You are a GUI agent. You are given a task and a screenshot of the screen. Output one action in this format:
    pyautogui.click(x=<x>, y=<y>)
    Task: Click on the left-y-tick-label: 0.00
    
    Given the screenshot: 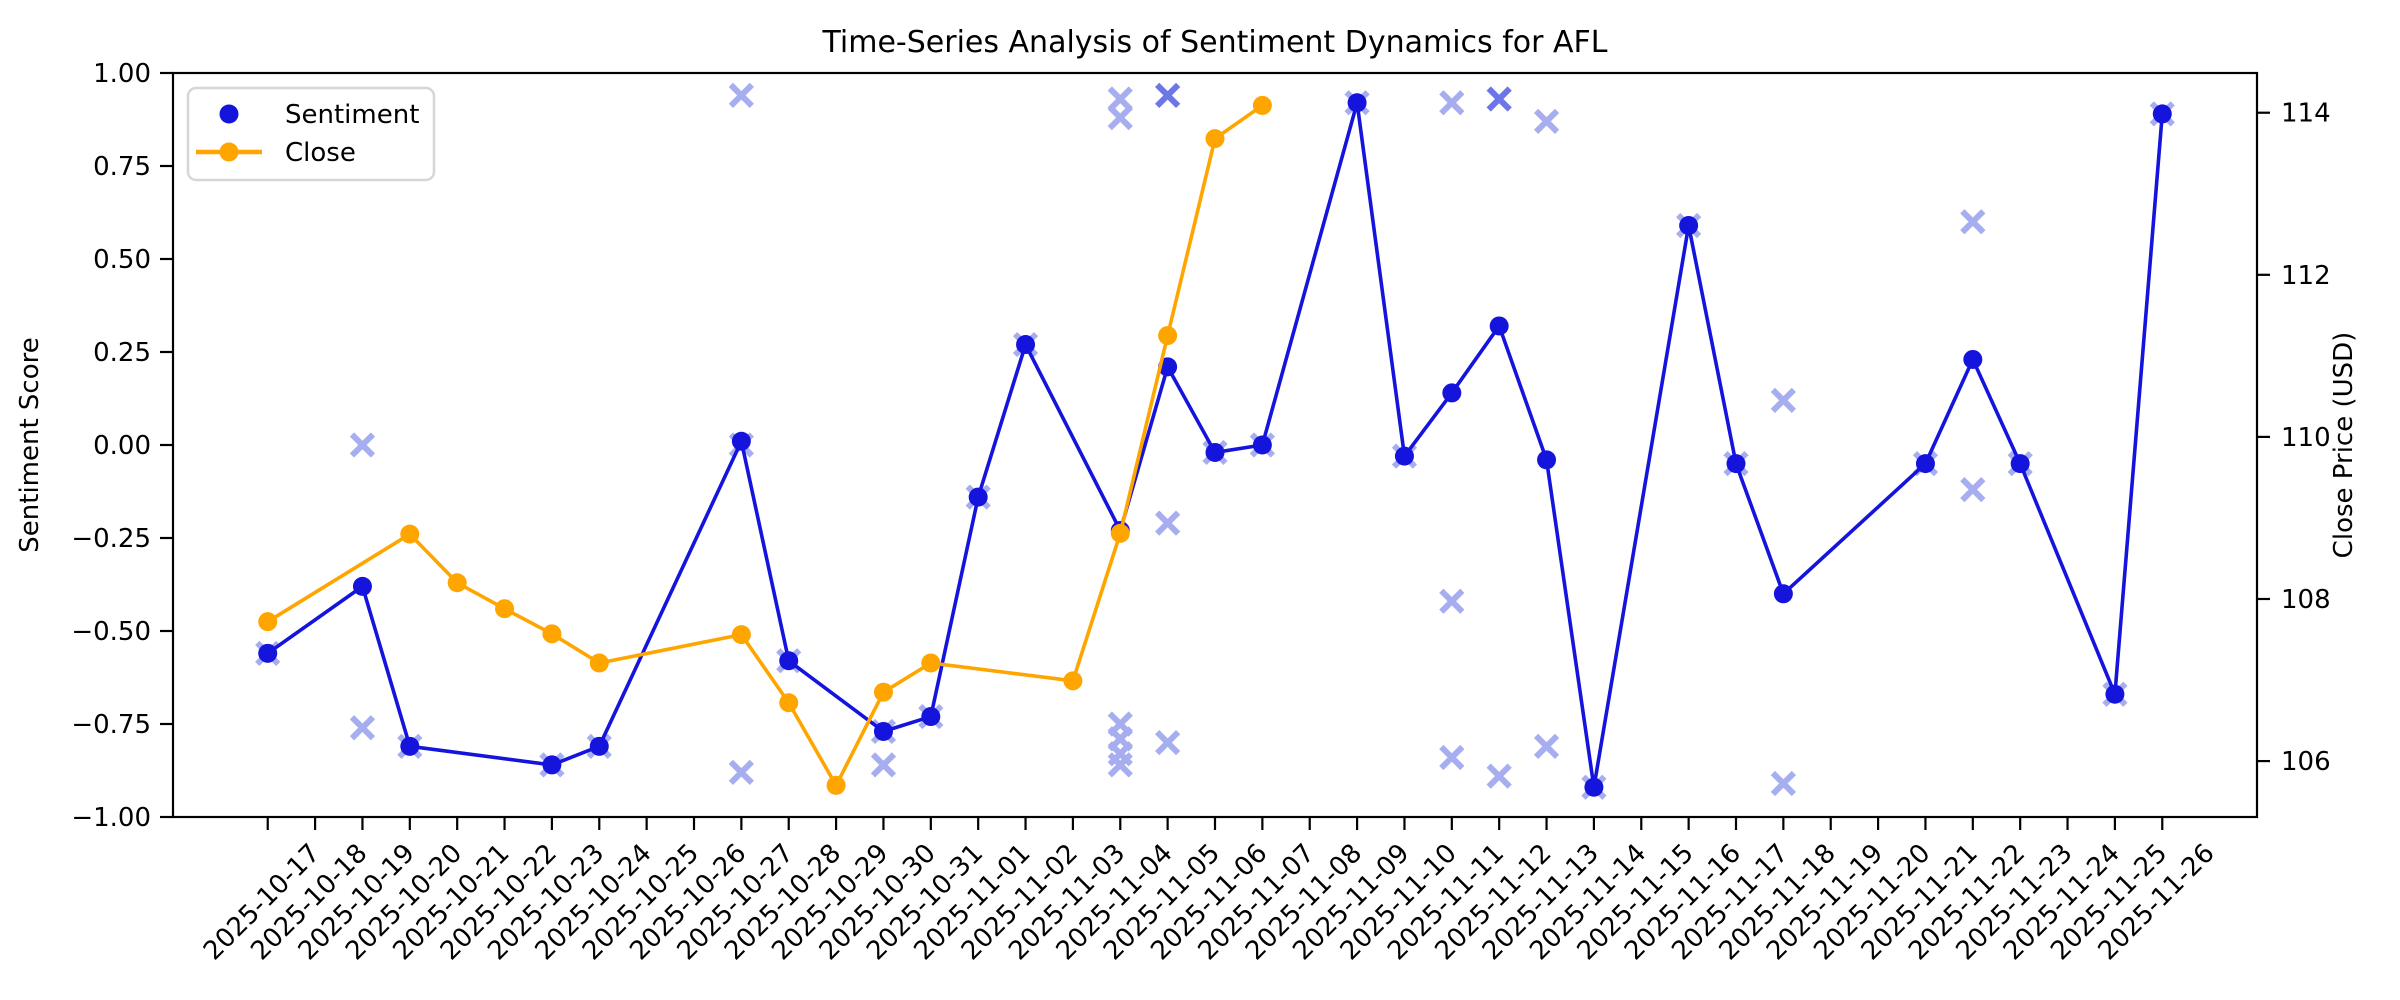 What is the action you would take?
    pyautogui.click(x=122, y=446)
    